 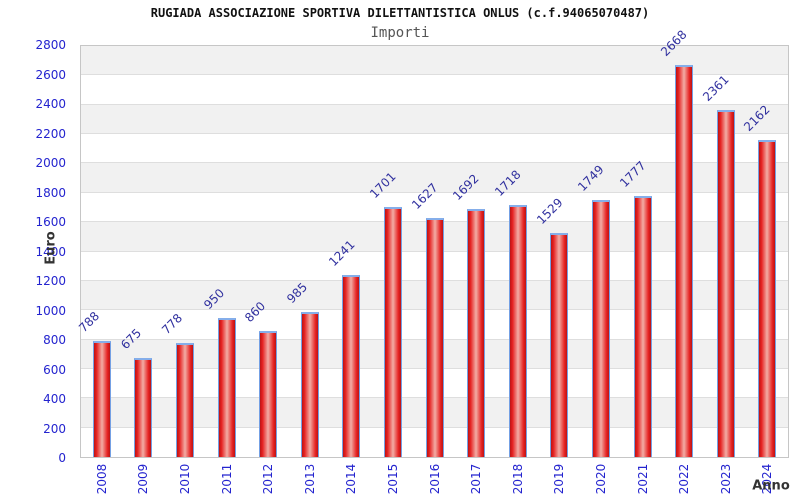 I want to click on bar-group: 1627 2016, so click(x=432, y=270).